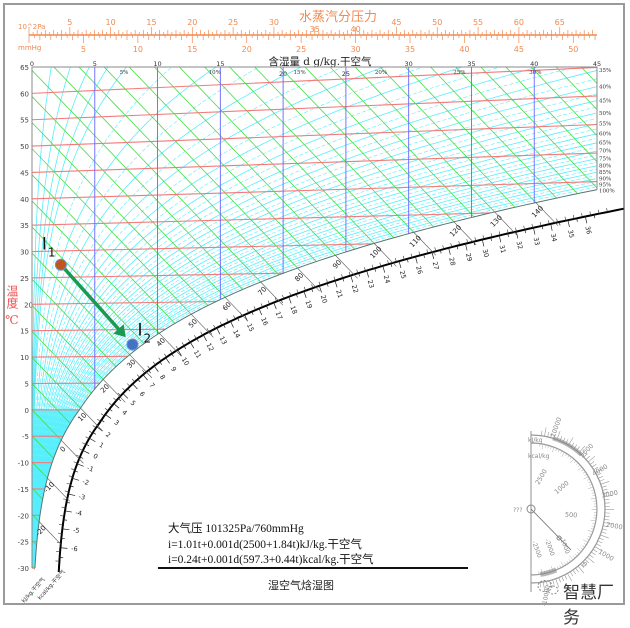  I want to click on pressure-label-hpa: 40, so click(356, 29).